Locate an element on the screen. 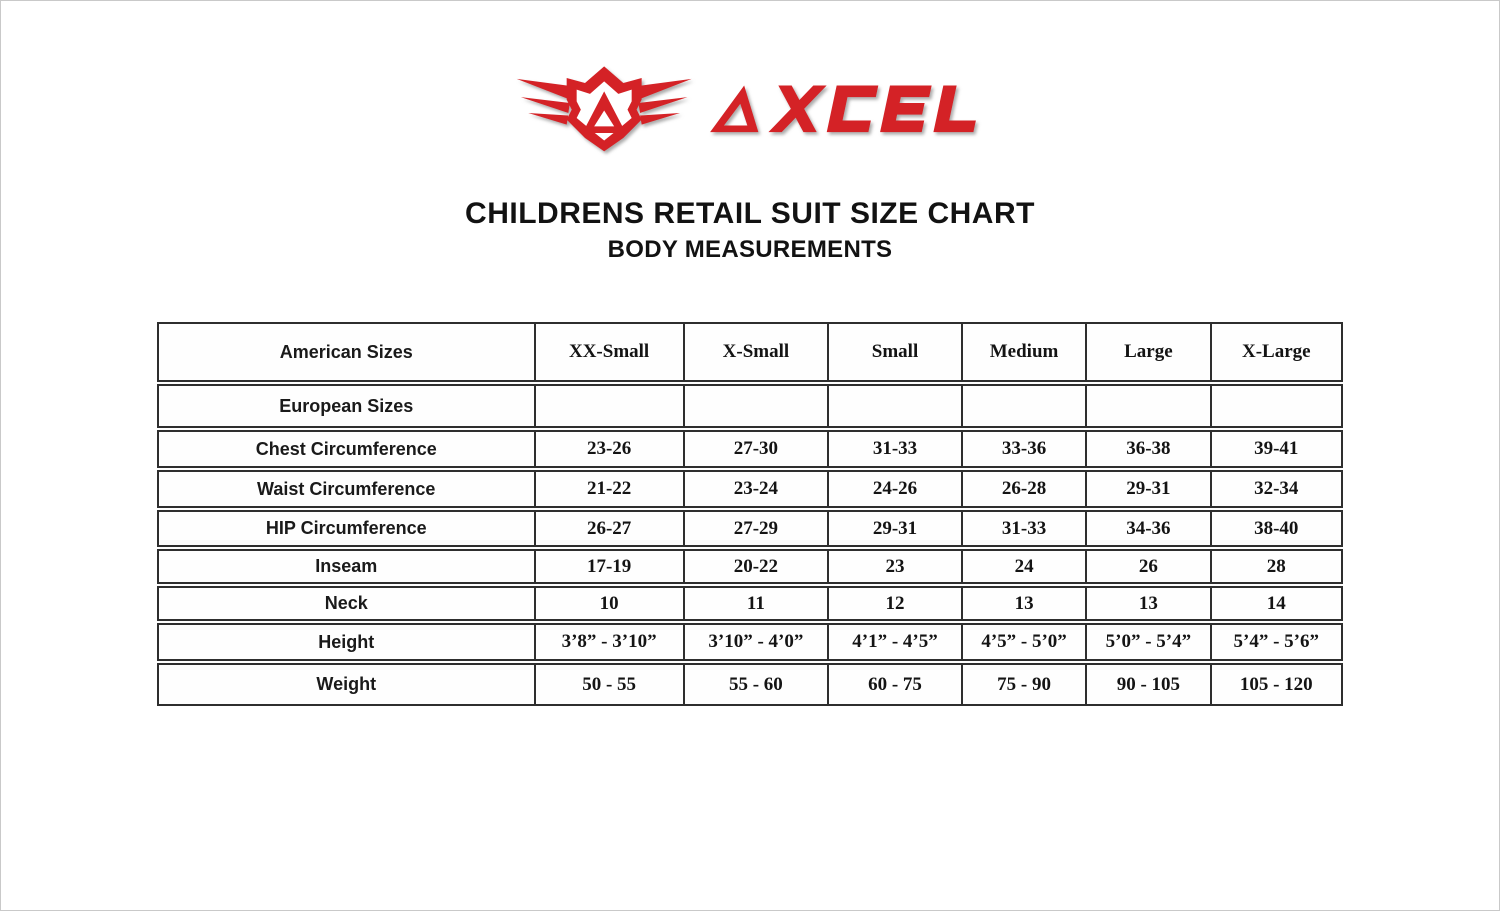  cell-european-x-large is located at coordinates (1275, 404).